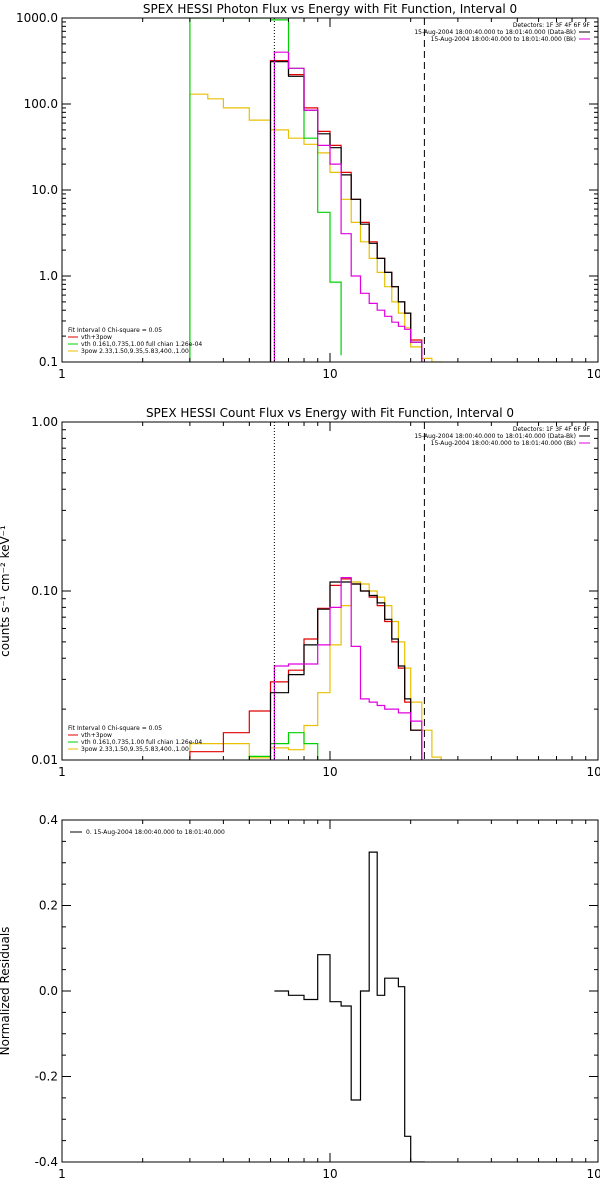 Image resolution: width=600 pixels, height=1200 pixels. Describe the element at coordinates (44, 760) in the screenshot. I see `y-tick-label: 0.01` at that location.